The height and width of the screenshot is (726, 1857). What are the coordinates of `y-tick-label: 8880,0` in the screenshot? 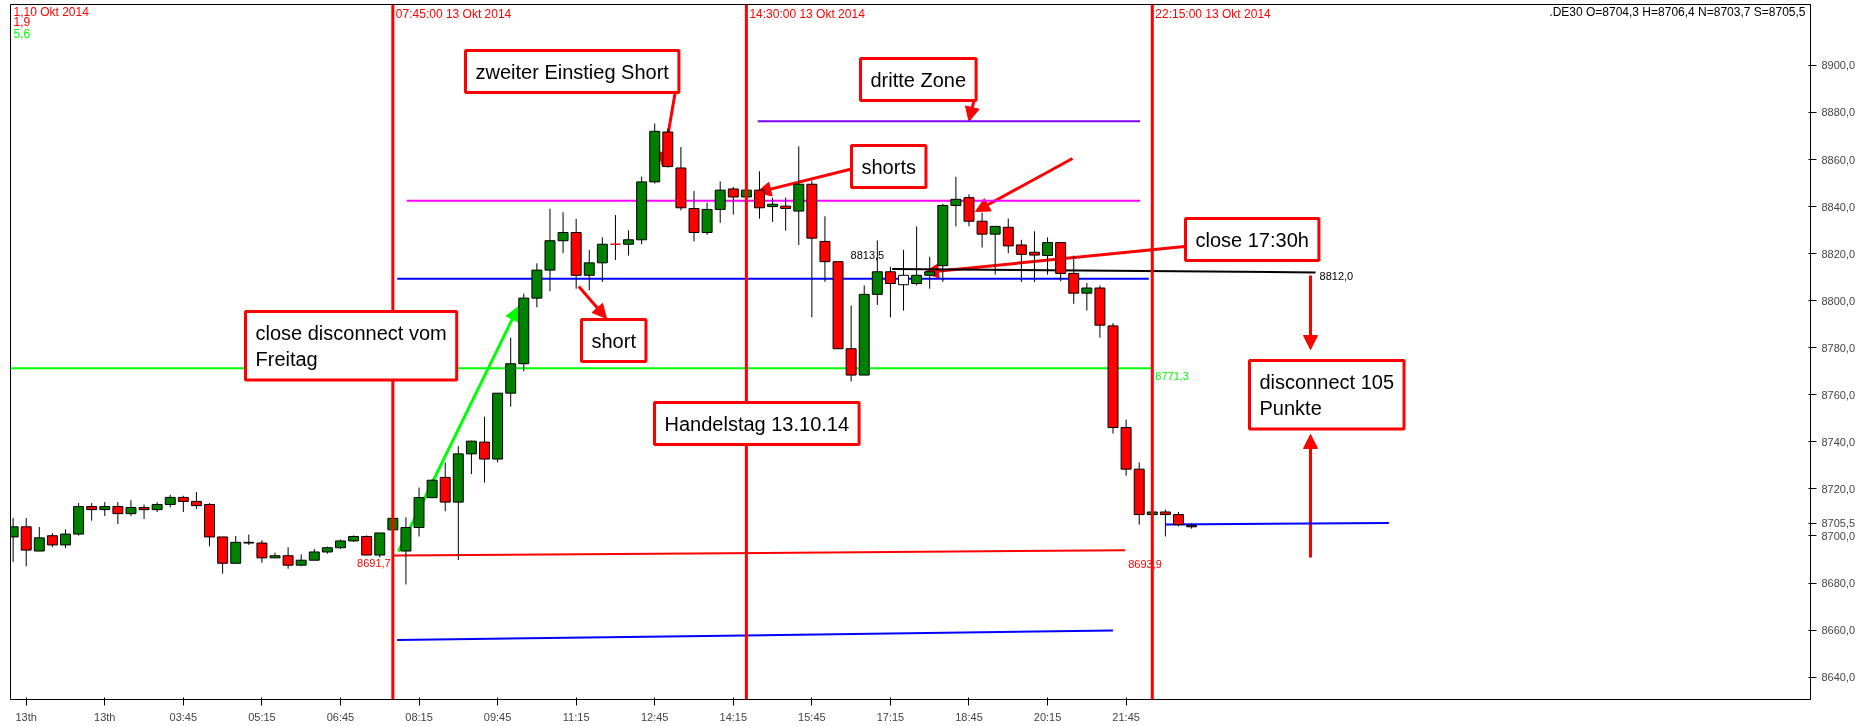 It's located at (1838, 112).